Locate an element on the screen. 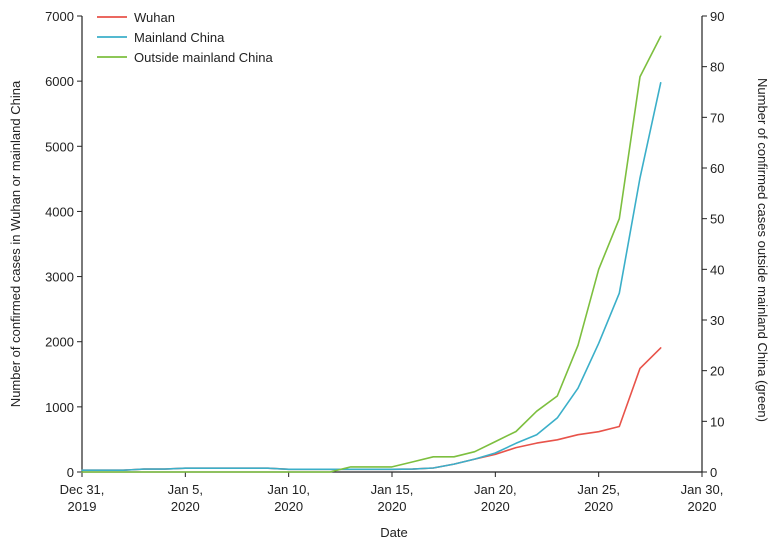 This screenshot has width=777, height=550. right-y-tick-label: 10 is located at coordinates (717, 421).